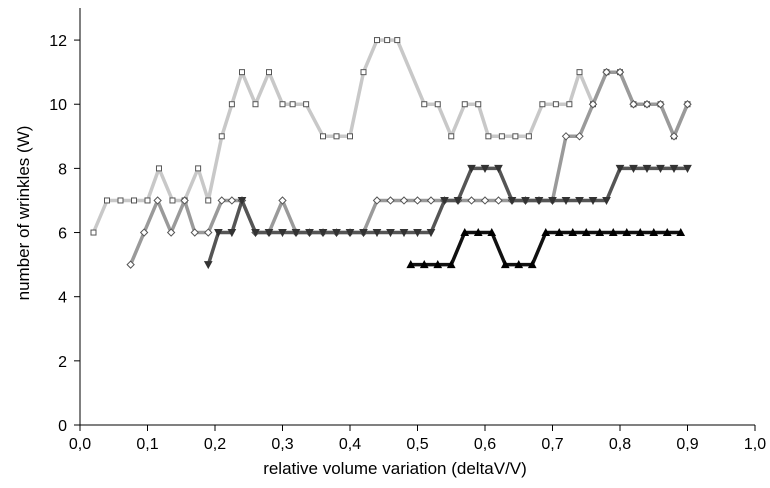 The image size is (770, 488). What do you see at coordinates (417, 444) in the screenshot?
I see `x-tick-label: 0,5` at bounding box center [417, 444].